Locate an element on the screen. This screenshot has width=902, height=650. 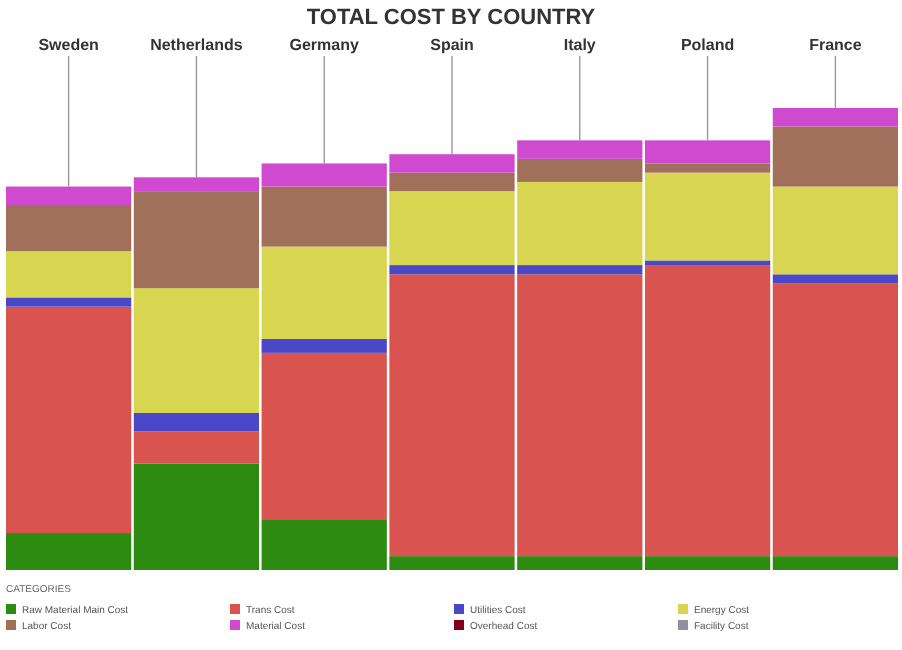
x-tick-label: France is located at coordinates (836, 45).